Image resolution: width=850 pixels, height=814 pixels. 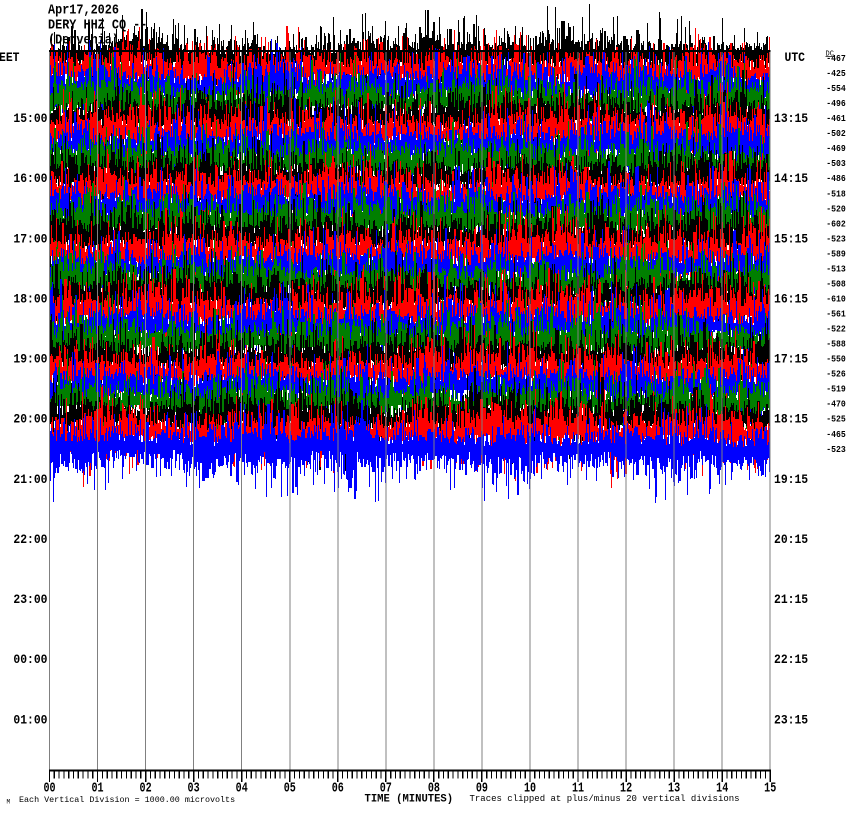 I want to click on svg-text: 07, so click(x=386, y=788).